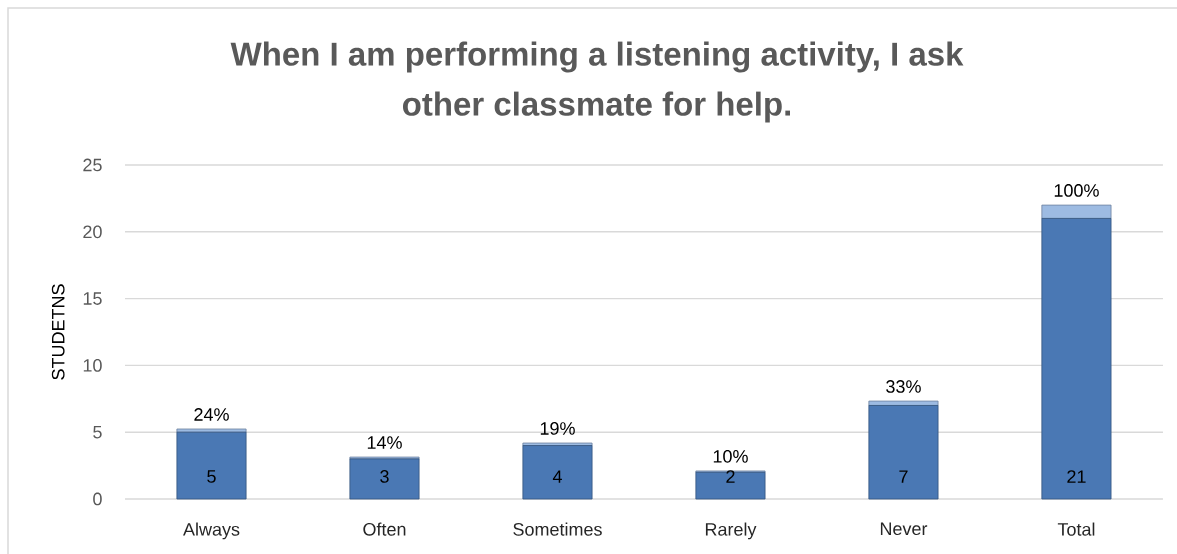  Describe the element at coordinates (211, 476) in the screenshot. I see `data-label: 5` at that location.